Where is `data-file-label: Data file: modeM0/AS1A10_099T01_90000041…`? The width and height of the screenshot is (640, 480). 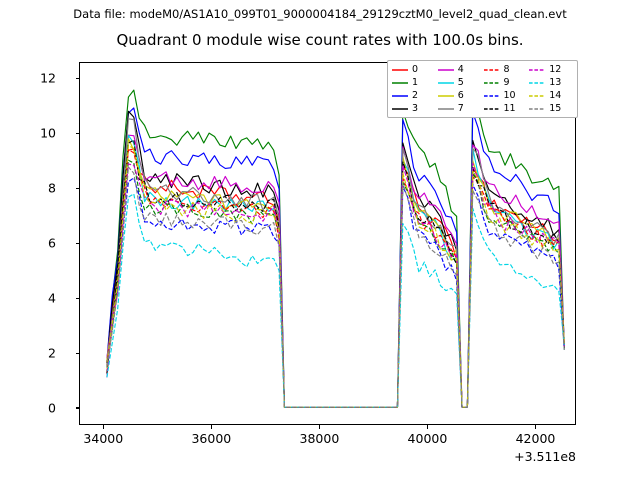 data-file-label: Data file: modeM0/AS1A10_099T01_90000041… is located at coordinates (320, 14).